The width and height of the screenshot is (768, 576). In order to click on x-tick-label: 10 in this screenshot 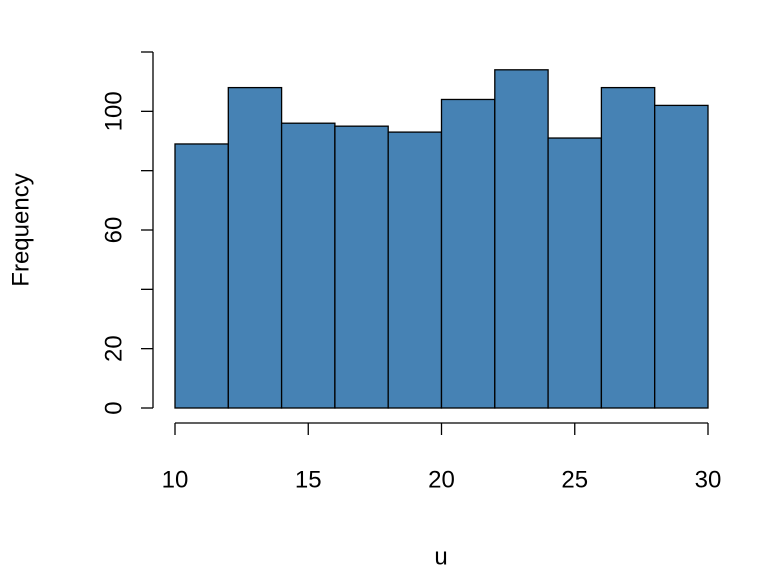, I will do `click(175, 479)`.